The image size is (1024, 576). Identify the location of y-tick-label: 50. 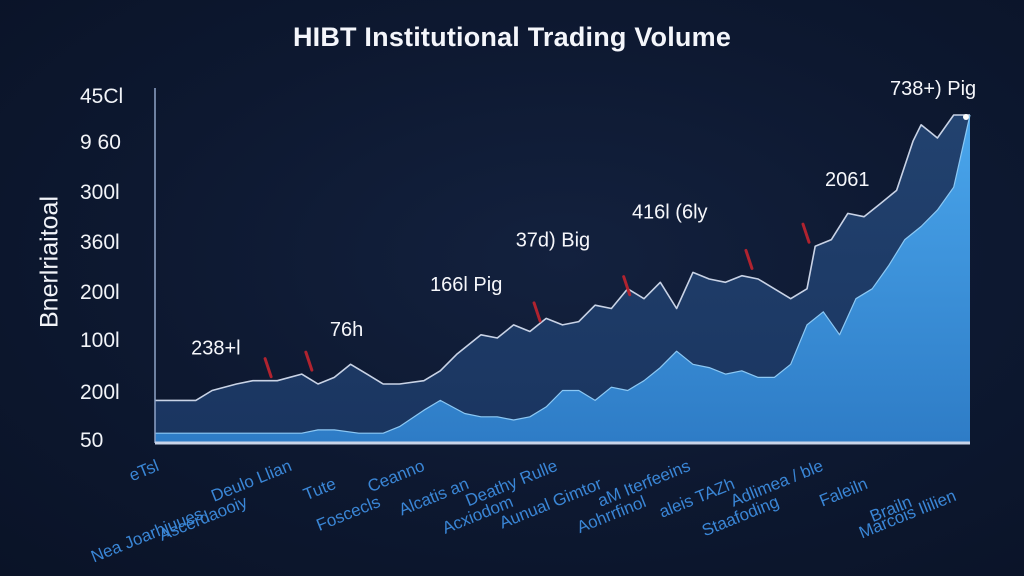
(91, 440).